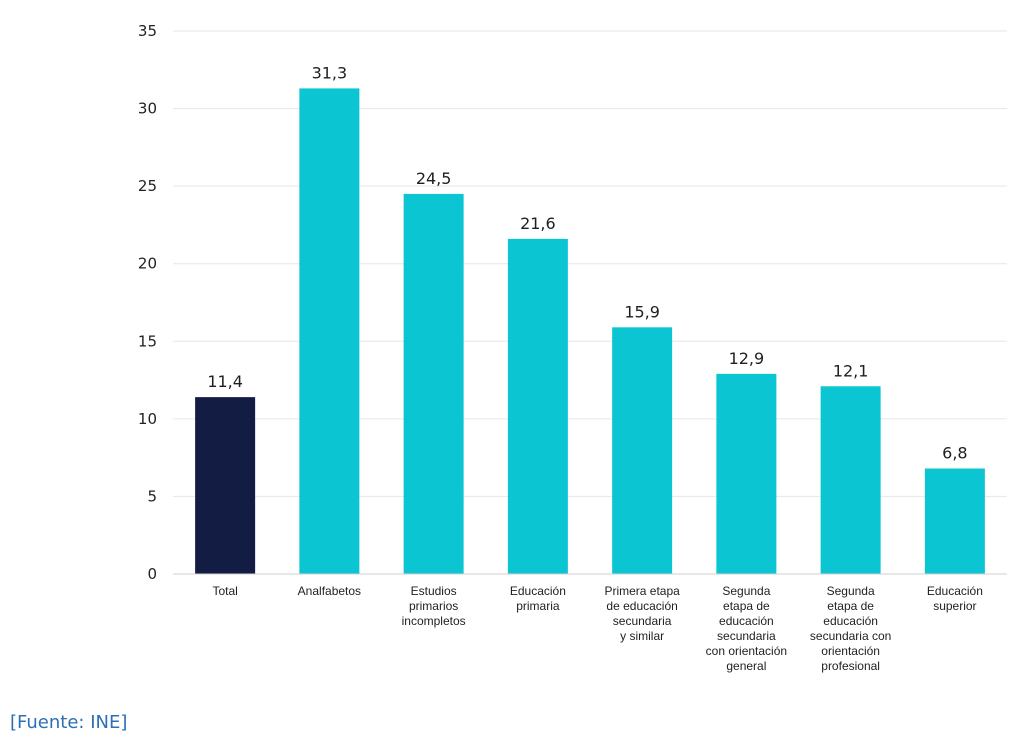 This screenshot has height=747, width=1024. Describe the element at coordinates (147, 341) in the screenshot. I see `y-tick-label: 15` at that location.